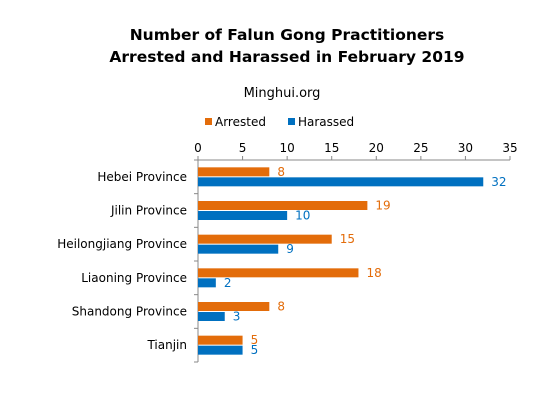 The width and height of the screenshot is (560, 400). Describe the element at coordinates (302, 216) in the screenshot. I see `data-label-harassed: 10` at that location.